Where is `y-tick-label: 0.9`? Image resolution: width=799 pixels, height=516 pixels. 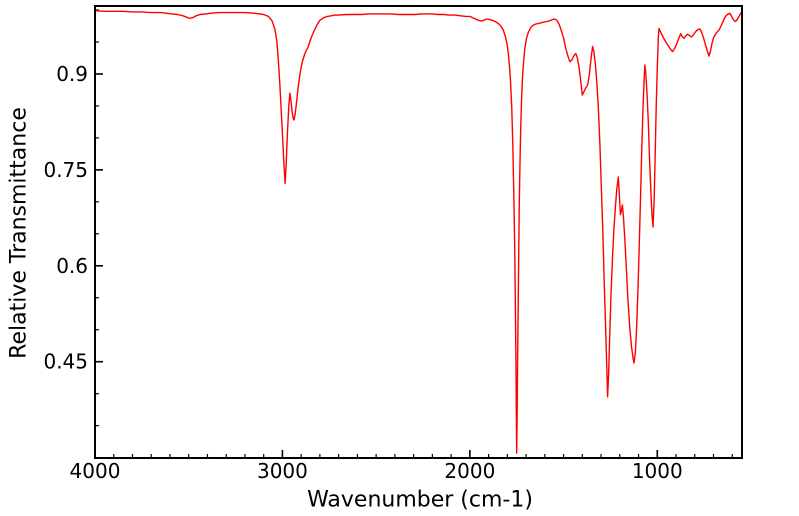
y-tick-label: 0.9 is located at coordinates (72, 74).